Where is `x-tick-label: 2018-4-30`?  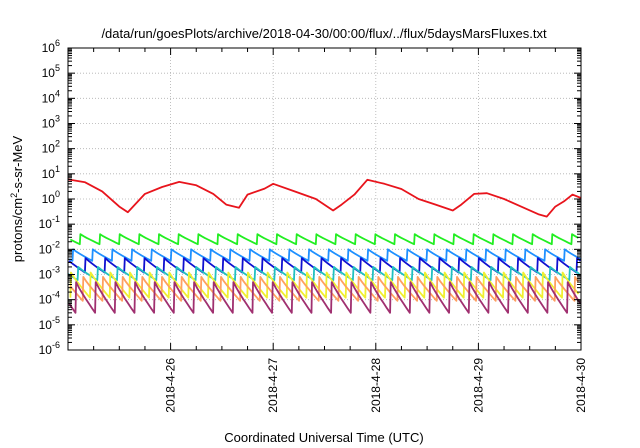
x-tick-label: 2018-4-30 is located at coordinates (581, 385).